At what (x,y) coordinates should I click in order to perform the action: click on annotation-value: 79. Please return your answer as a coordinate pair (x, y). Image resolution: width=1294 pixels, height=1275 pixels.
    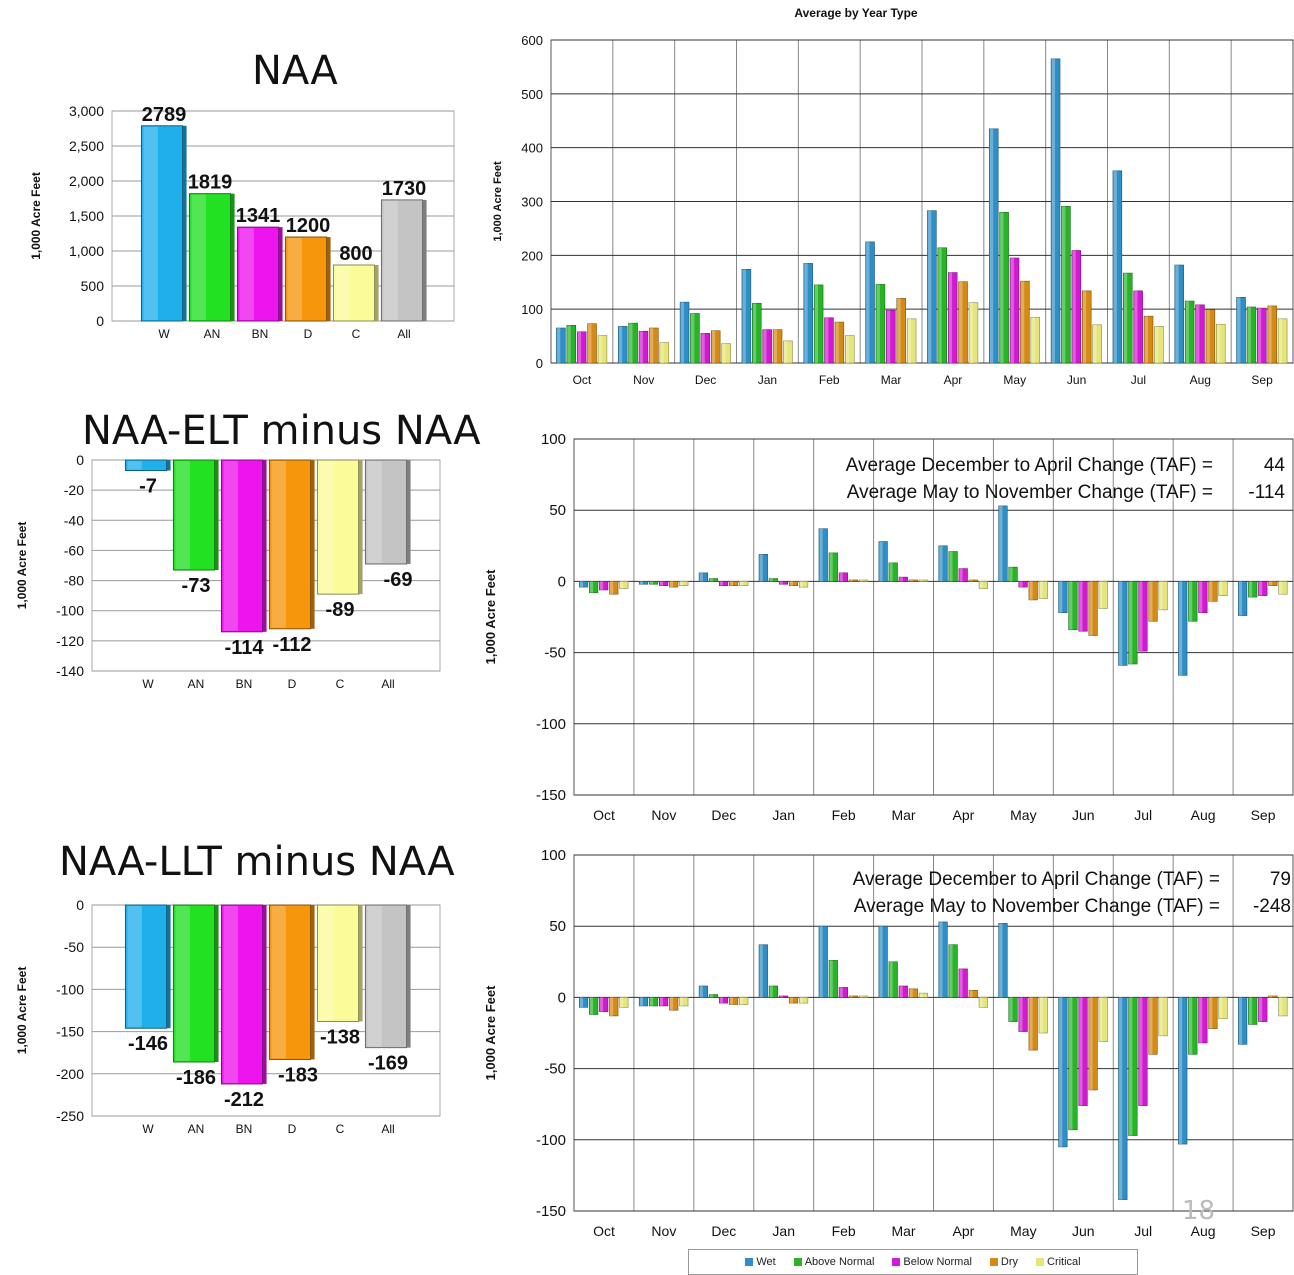
    Looking at the image, I should click on (1280, 879).